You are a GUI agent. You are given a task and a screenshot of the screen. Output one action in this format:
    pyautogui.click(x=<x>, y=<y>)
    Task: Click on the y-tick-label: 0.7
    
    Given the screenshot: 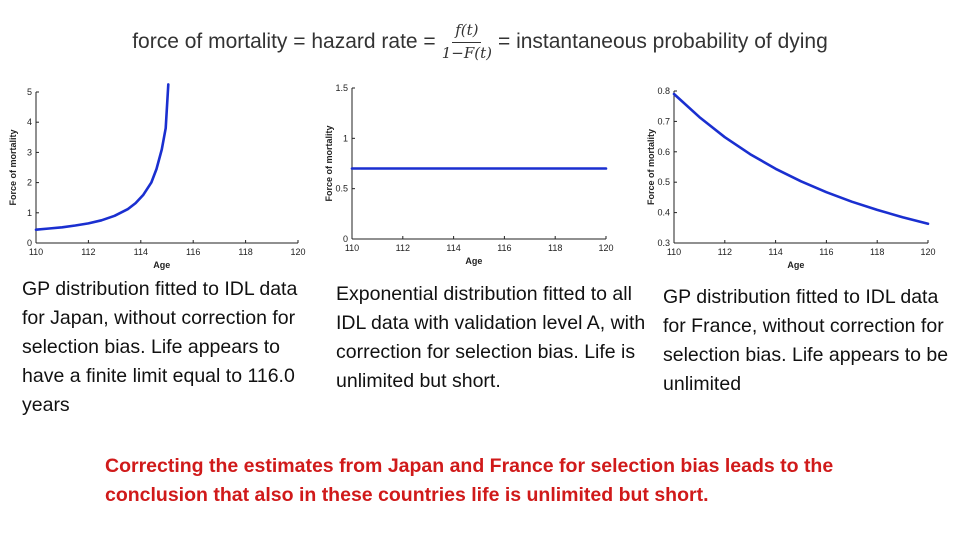 What is the action you would take?
    pyautogui.click(x=663, y=121)
    